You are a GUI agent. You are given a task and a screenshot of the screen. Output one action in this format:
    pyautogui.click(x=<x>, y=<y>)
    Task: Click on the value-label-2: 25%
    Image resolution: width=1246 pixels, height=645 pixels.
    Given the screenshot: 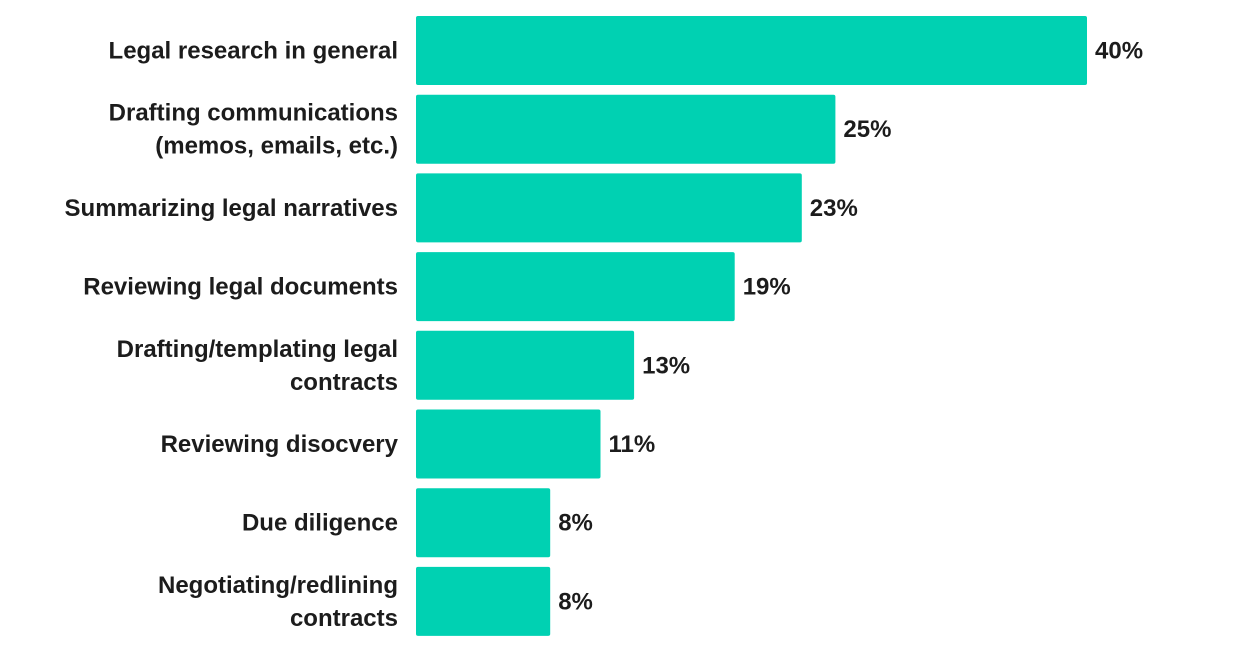 What is the action you would take?
    pyautogui.click(x=867, y=129)
    